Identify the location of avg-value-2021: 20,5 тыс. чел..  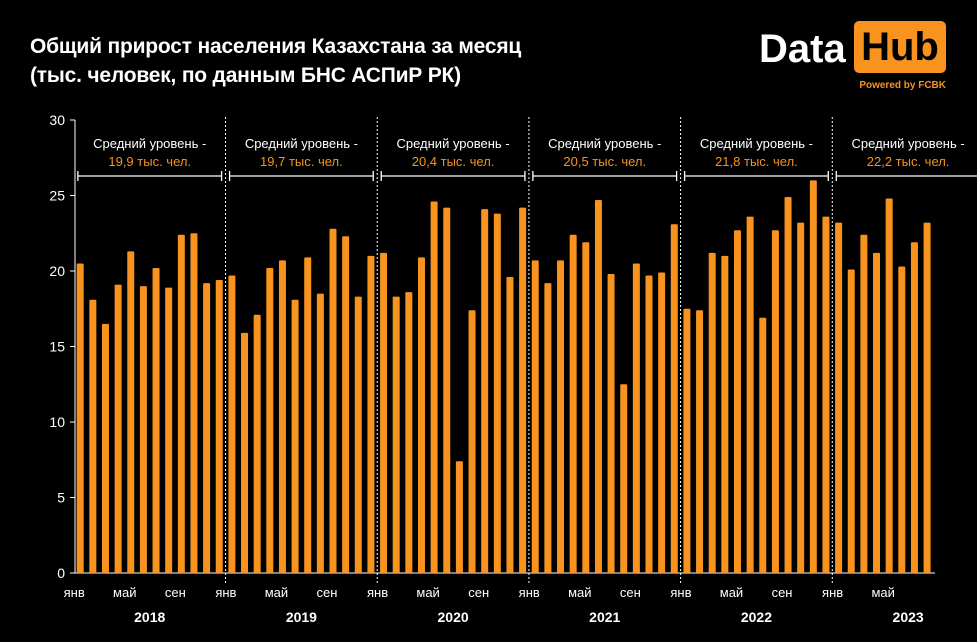
(604, 161).